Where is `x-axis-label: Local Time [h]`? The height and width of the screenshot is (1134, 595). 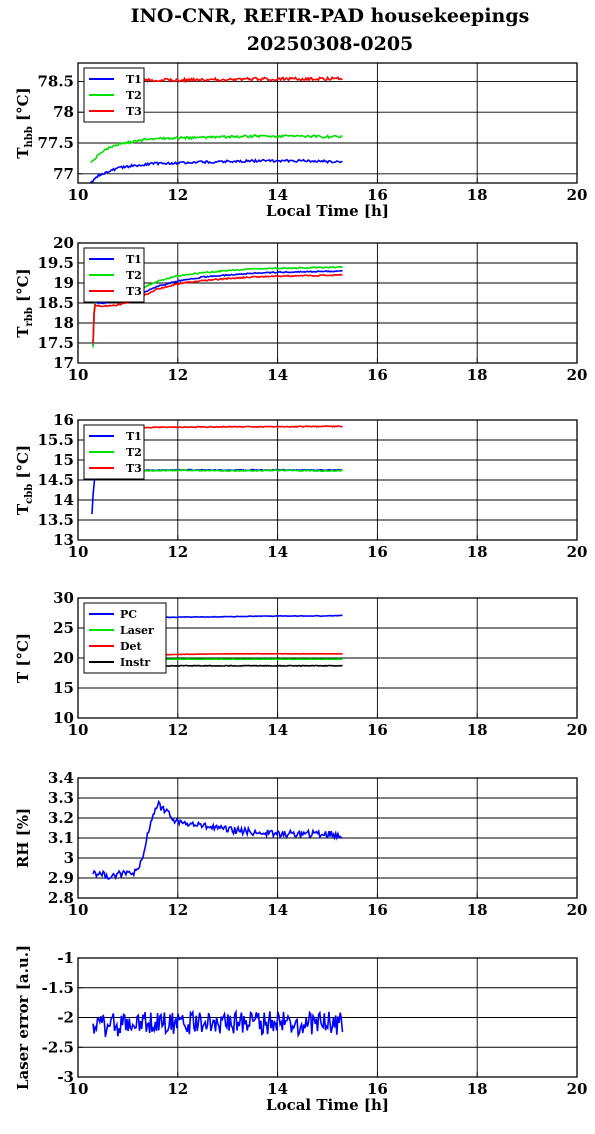 x-axis-label: Local Time [h] is located at coordinates (327, 1105).